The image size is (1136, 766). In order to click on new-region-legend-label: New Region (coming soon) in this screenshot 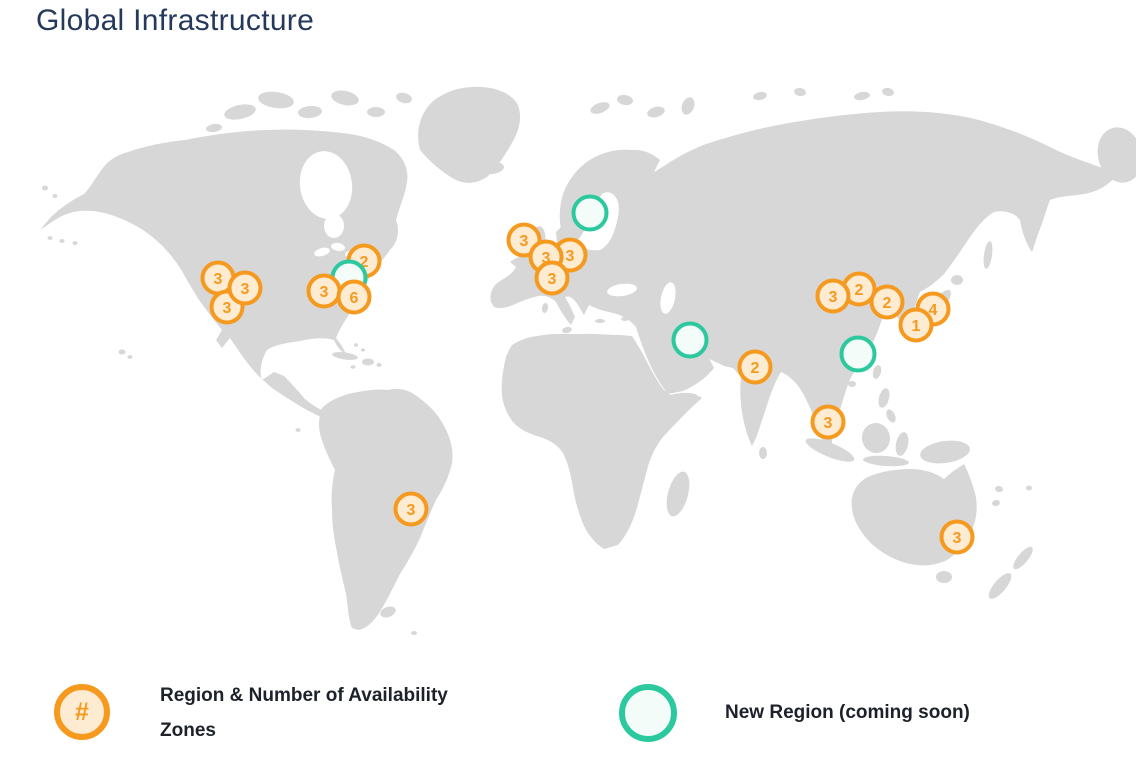, I will do `click(847, 712)`.